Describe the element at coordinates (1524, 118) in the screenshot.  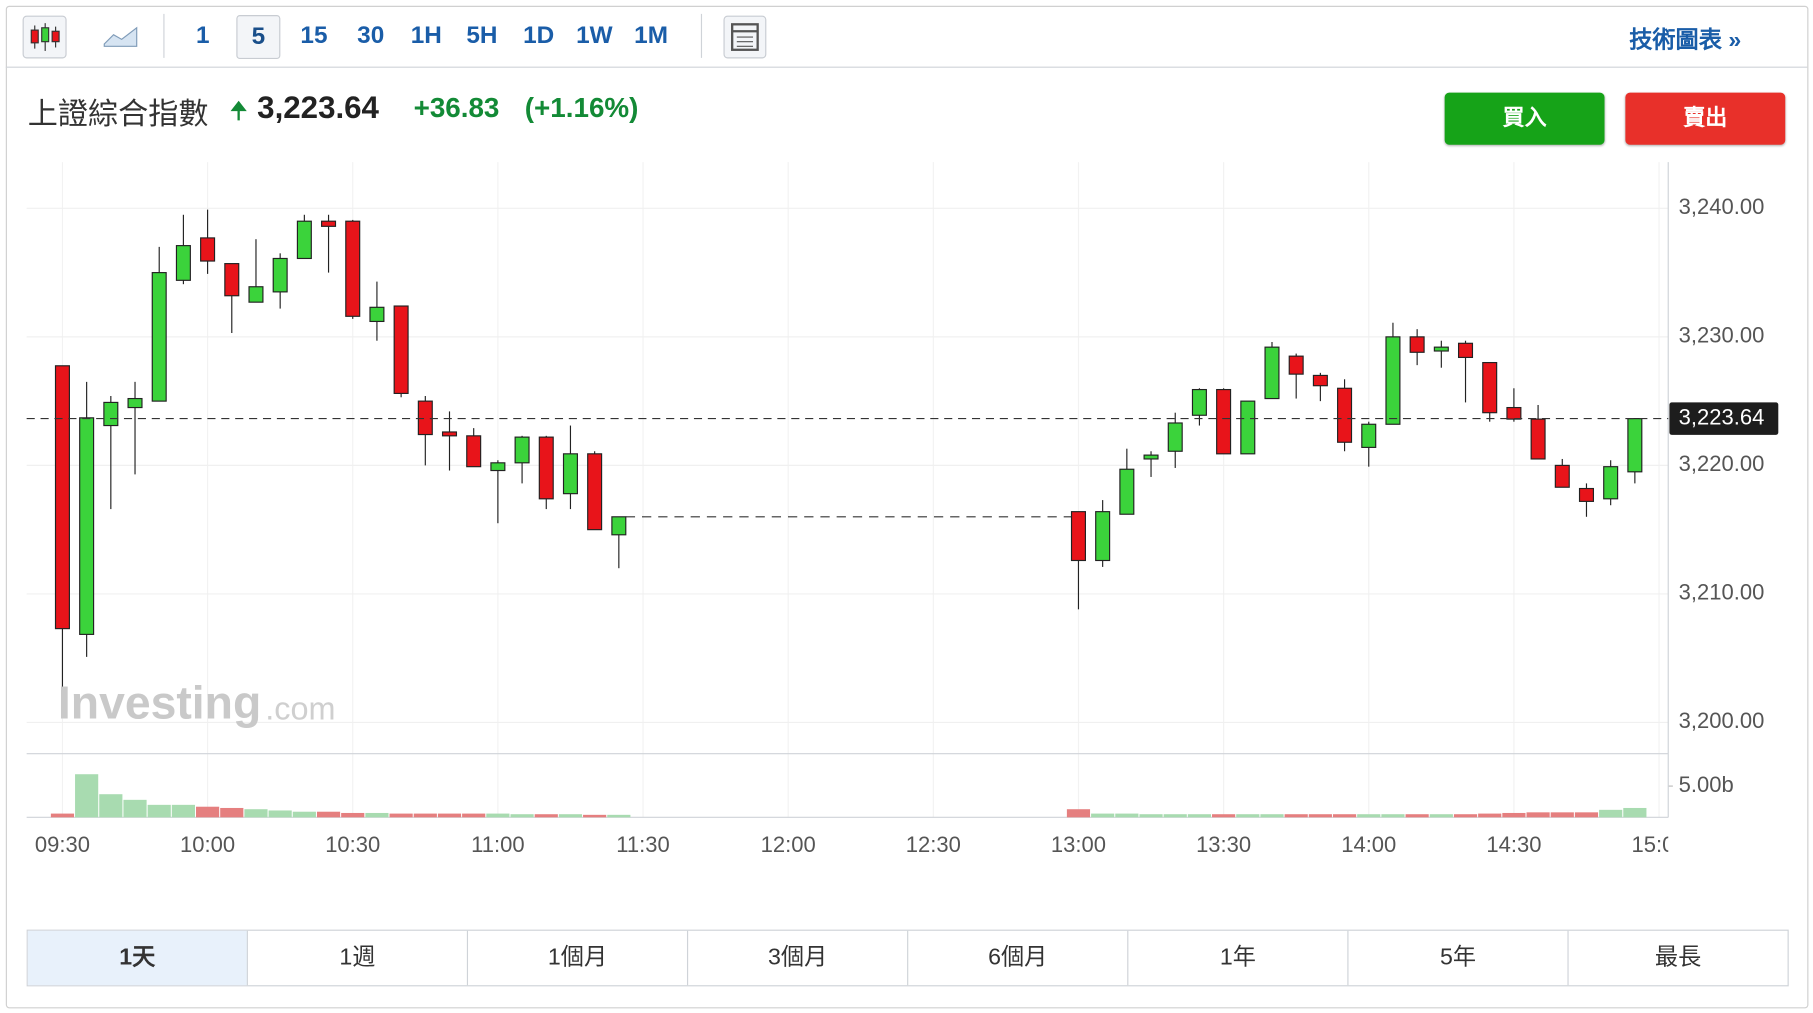
I see `buy-button: 買入` at that location.